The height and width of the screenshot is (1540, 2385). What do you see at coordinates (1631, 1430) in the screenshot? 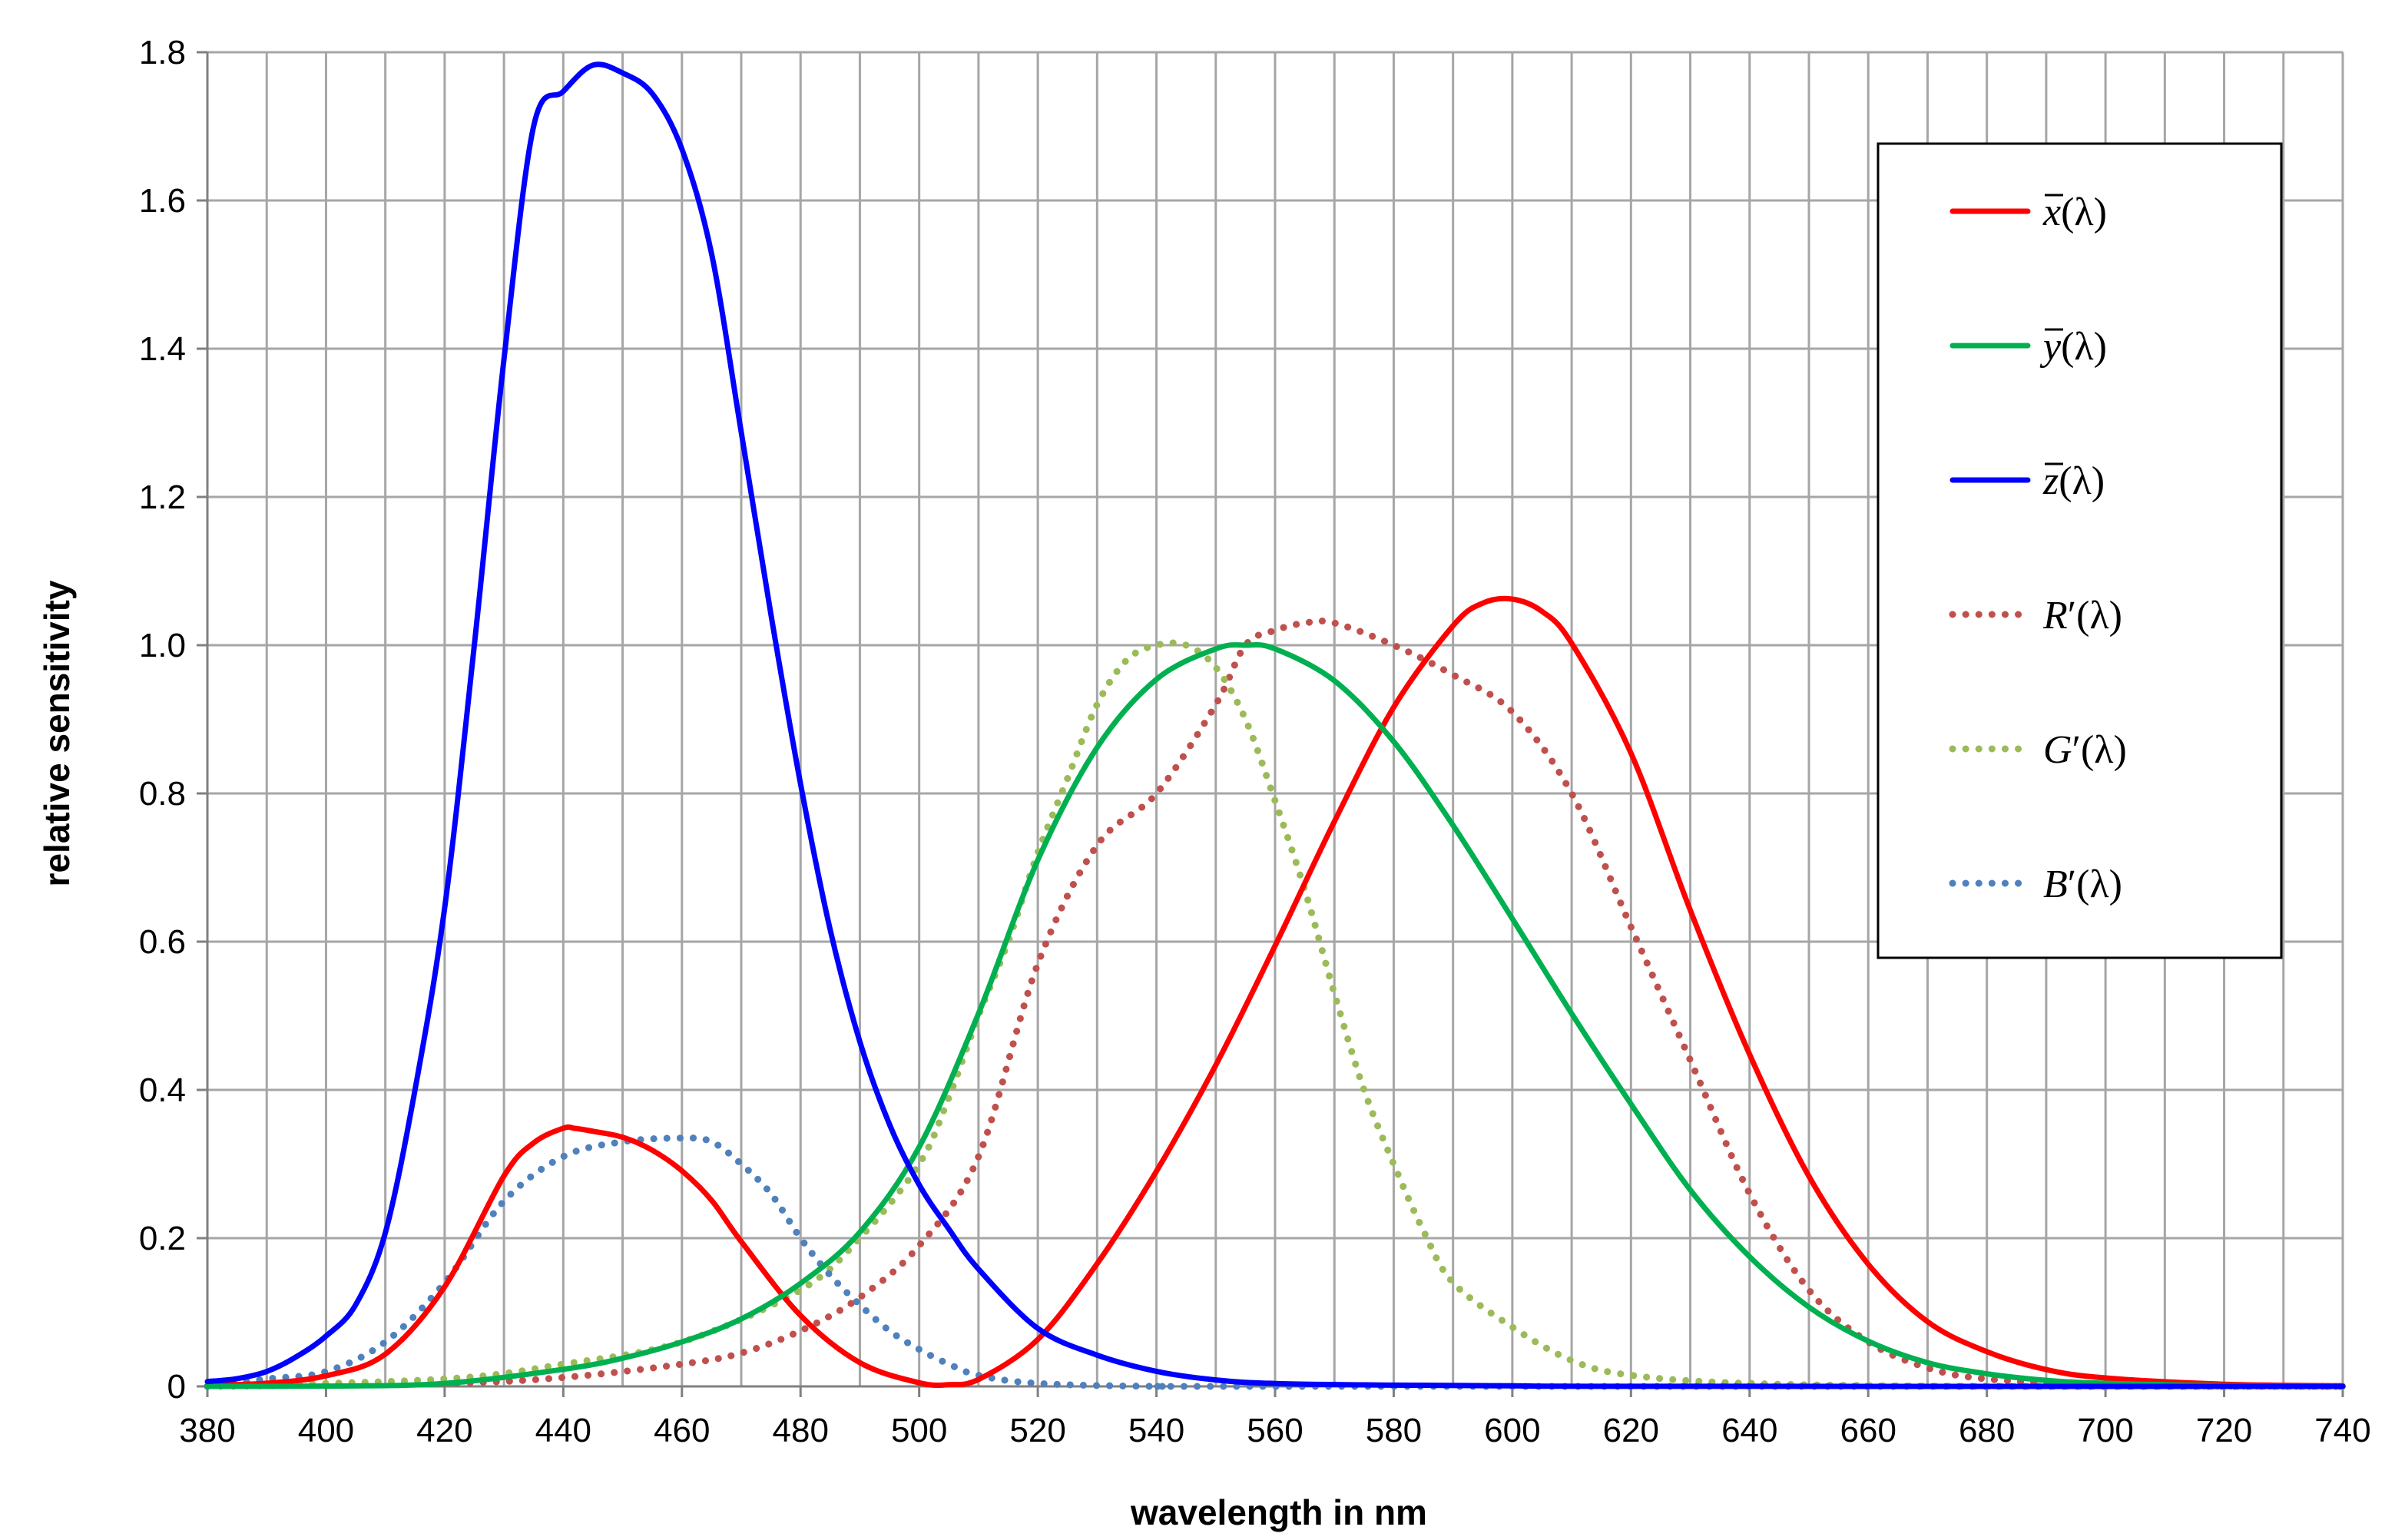
I see `x-tick-label: 620` at bounding box center [1631, 1430].